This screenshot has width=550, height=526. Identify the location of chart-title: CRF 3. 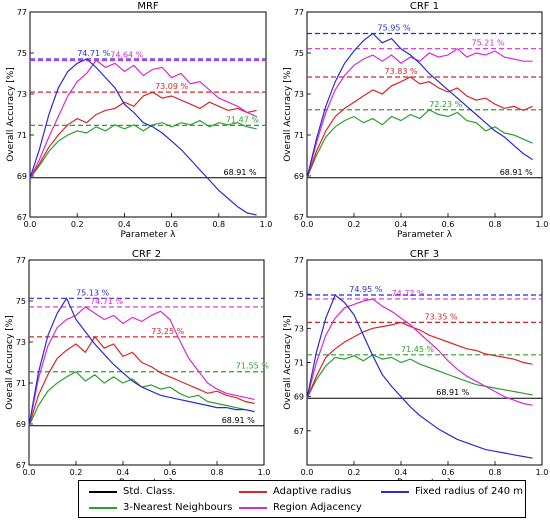
(424, 254).